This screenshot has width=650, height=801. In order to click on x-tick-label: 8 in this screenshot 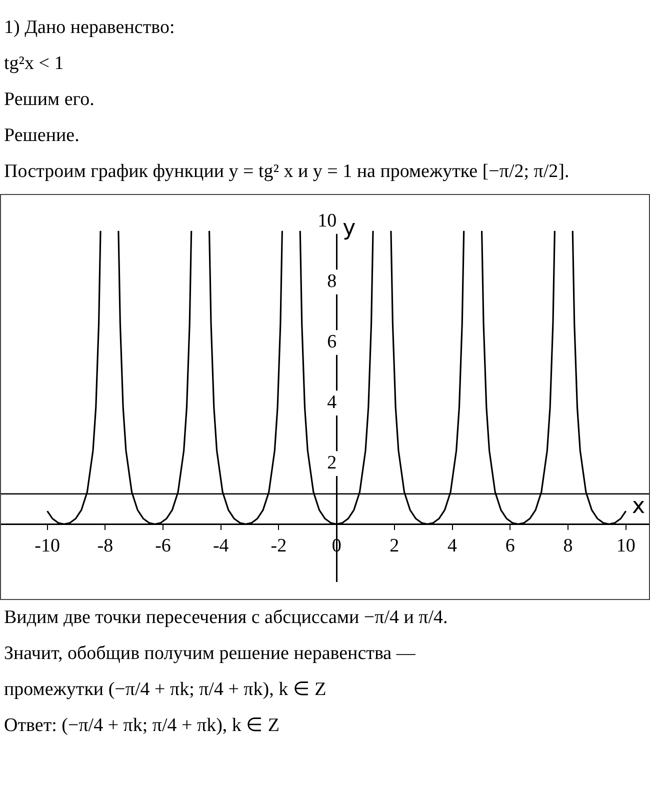, I will do `click(568, 545)`.